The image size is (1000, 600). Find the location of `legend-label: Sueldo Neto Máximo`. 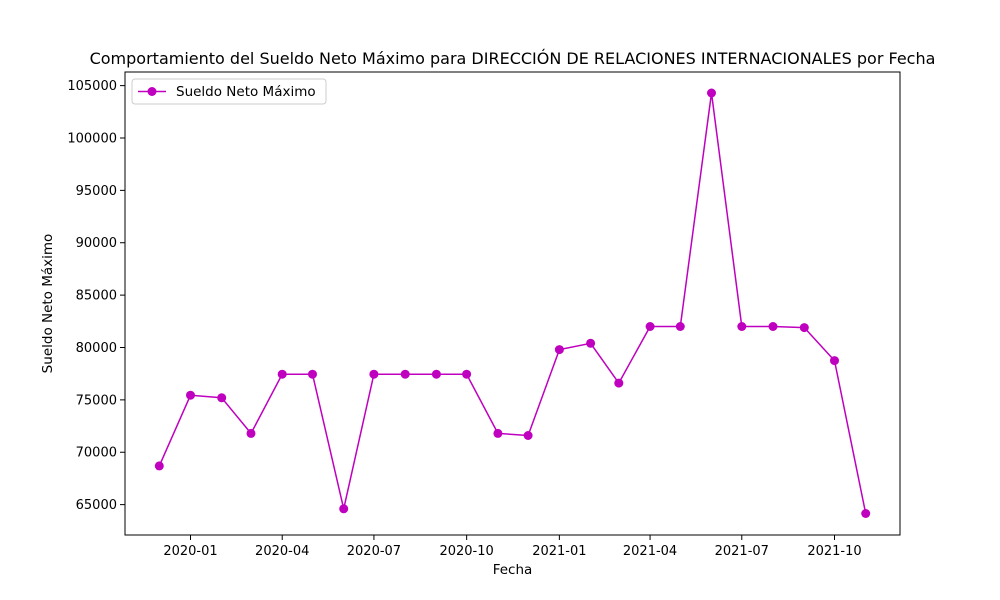

legend-label: Sueldo Neto Máximo is located at coordinates (246, 92).